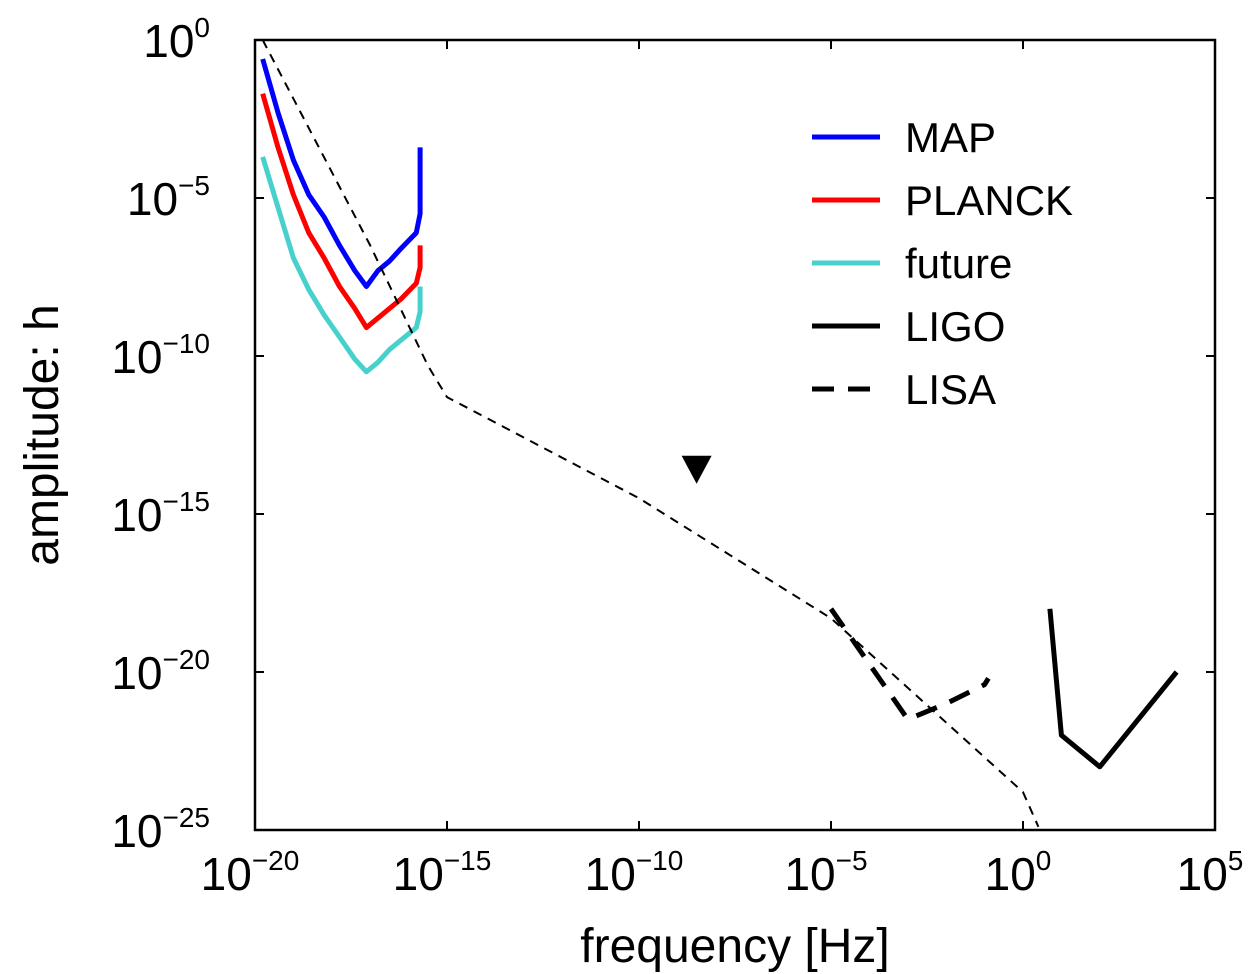 This screenshot has width=1257, height=974. Describe the element at coordinates (958, 263) in the screenshot. I see `legend-label-future: future` at that location.